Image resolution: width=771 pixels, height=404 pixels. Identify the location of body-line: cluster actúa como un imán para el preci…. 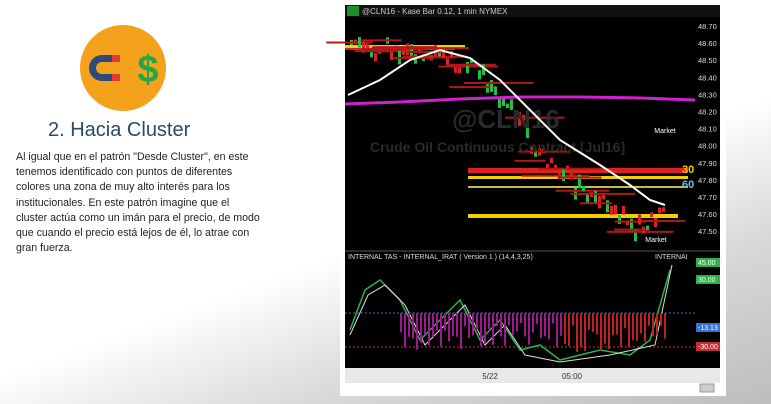
(138, 217).